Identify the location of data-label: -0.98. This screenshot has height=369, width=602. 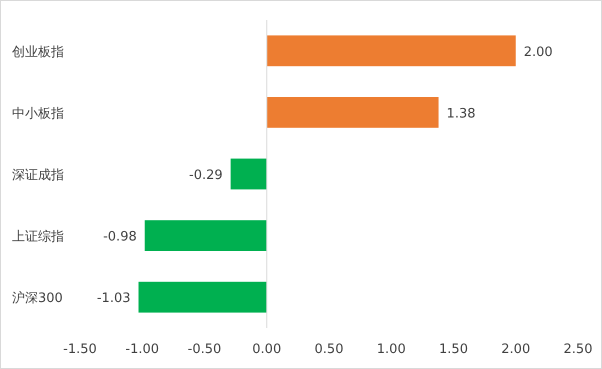
(120, 237).